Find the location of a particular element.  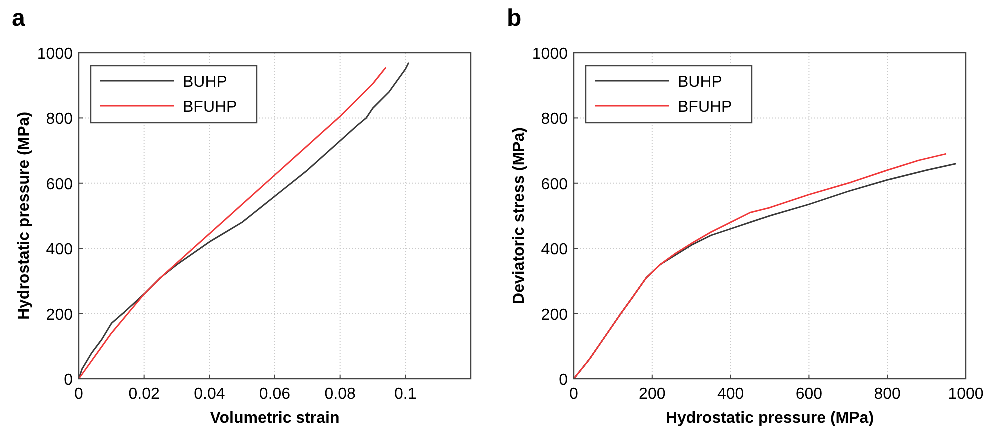

chart-title: b is located at coordinates (514, 18).